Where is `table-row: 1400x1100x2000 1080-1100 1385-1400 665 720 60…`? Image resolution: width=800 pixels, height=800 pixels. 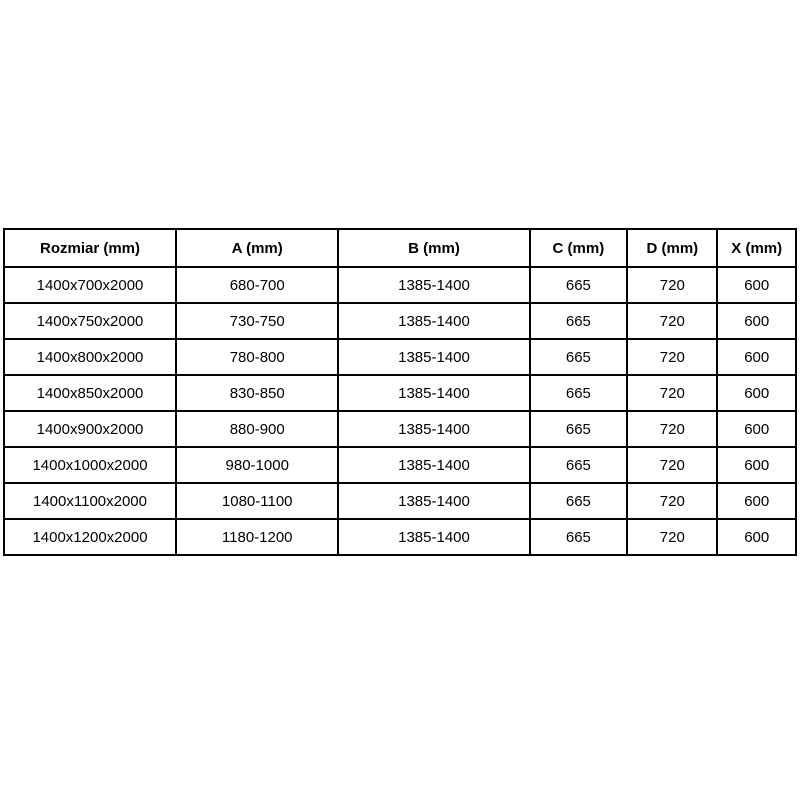 table-row: 1400x1100x2000 1080-1100 1385-1400 665 720 60… is located at coordinates (400, 501).